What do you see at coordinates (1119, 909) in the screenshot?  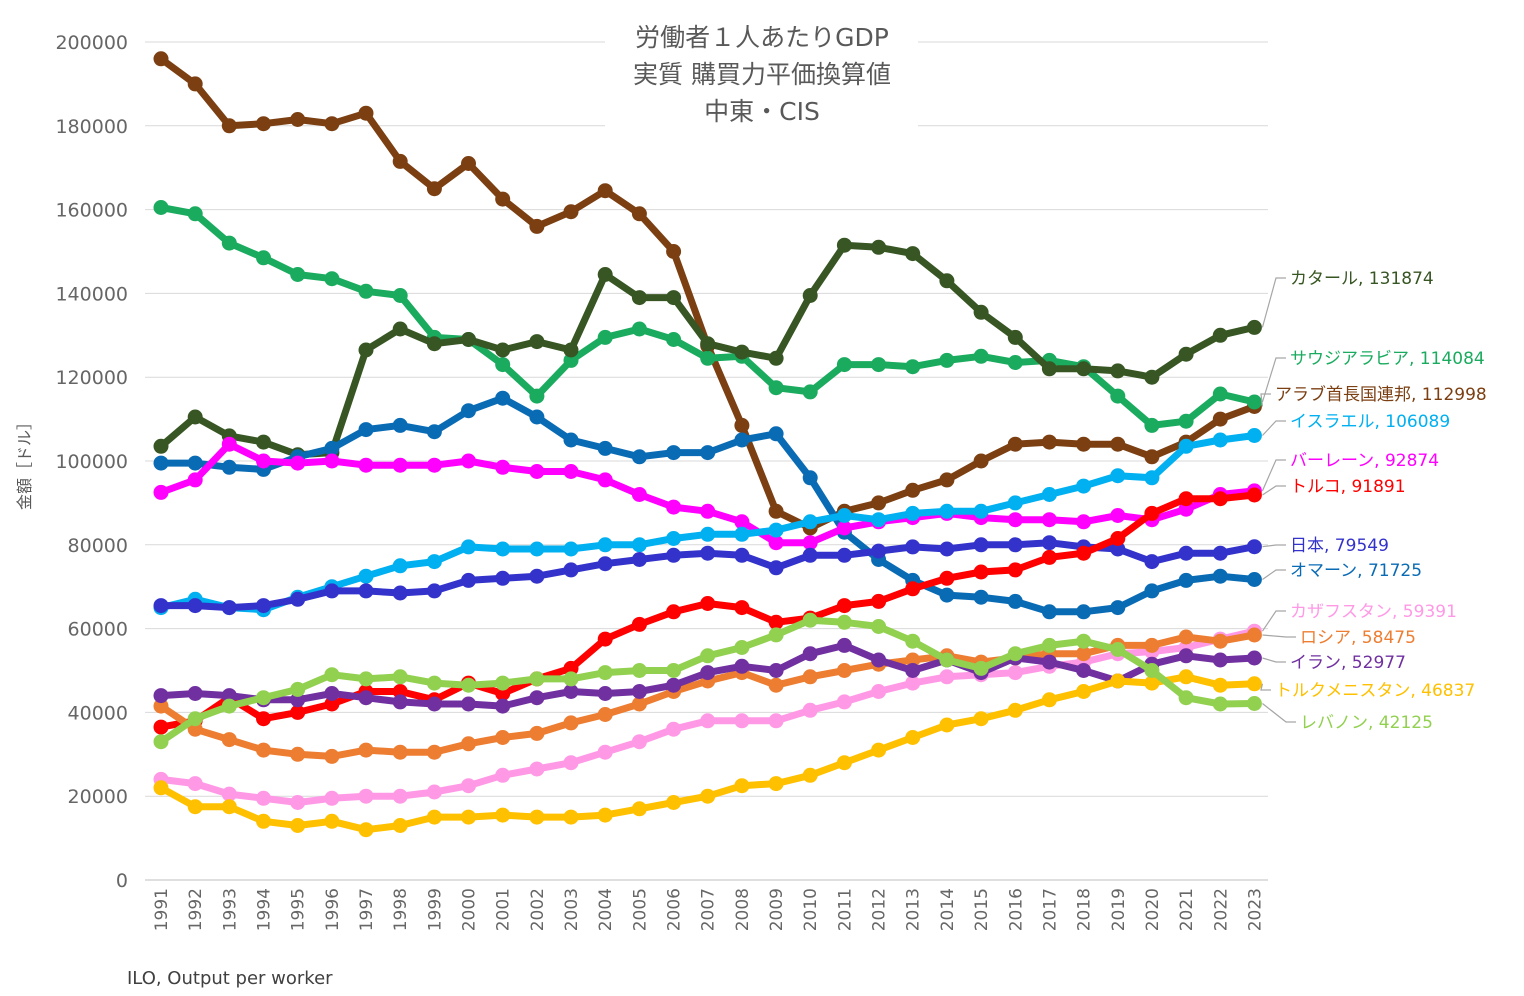 I see `x-tick-label: 2019` at bounding box center [1119, 909].